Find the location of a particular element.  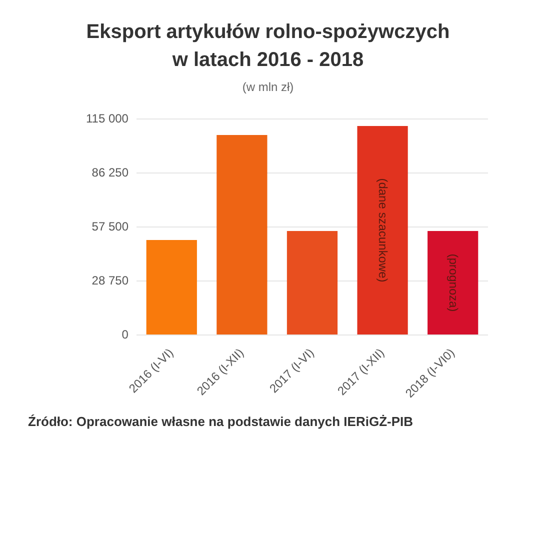

chart-subtitle: (w mln zł) is located at coordinates (268, 87).